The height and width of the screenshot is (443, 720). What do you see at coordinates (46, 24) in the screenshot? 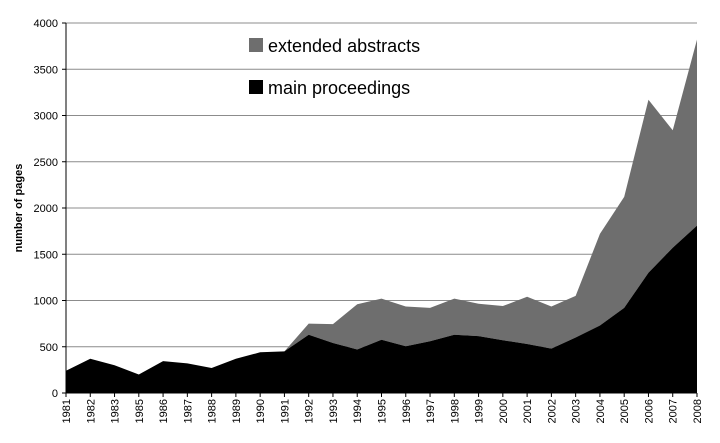
I see `y-tick-label: 4000` at bounding box center [46, 24].